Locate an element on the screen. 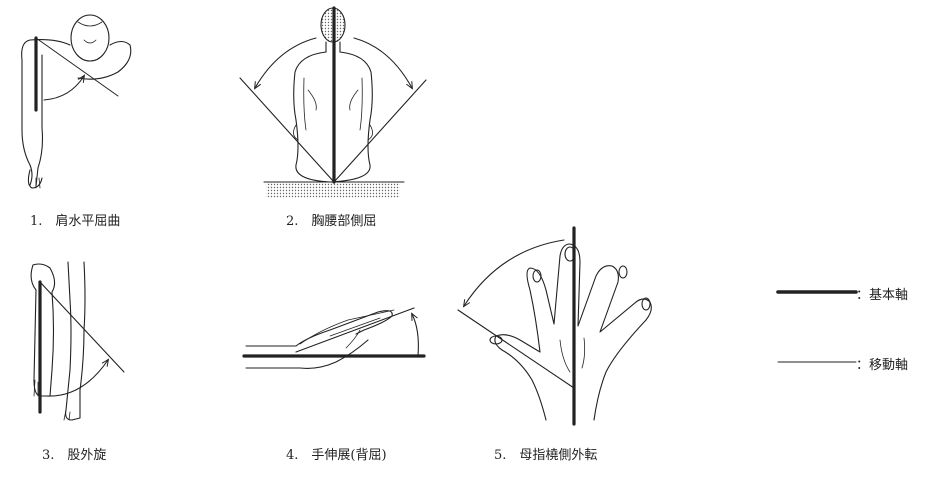 The height and width of the screenshot is (485, 937). forearm-lower-outline is located at coordinates (307, 354).